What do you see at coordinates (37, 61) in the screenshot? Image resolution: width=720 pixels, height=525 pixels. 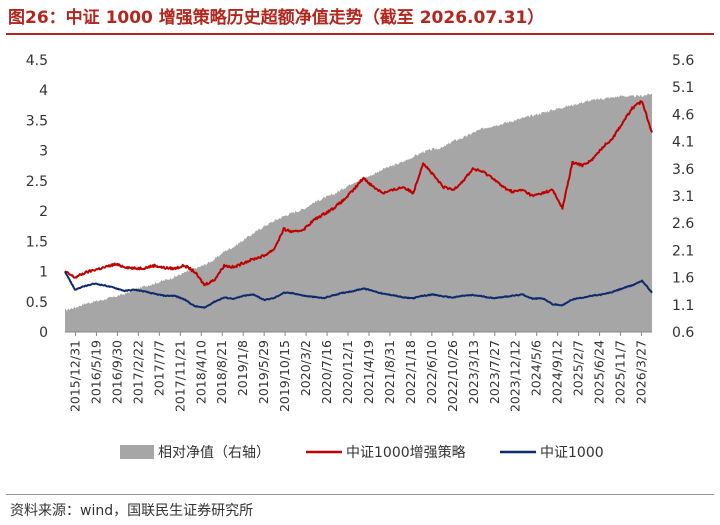 I see `y-left-tick-label: 4.5` at bounding box center [37, 61].